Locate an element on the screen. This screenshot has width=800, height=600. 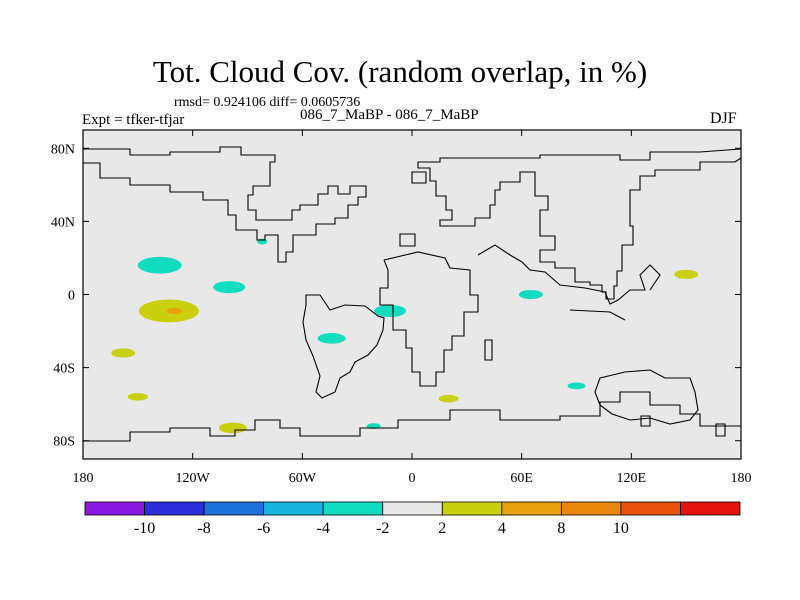
y-tick-label: 0 is located at coordinates (71, 296).